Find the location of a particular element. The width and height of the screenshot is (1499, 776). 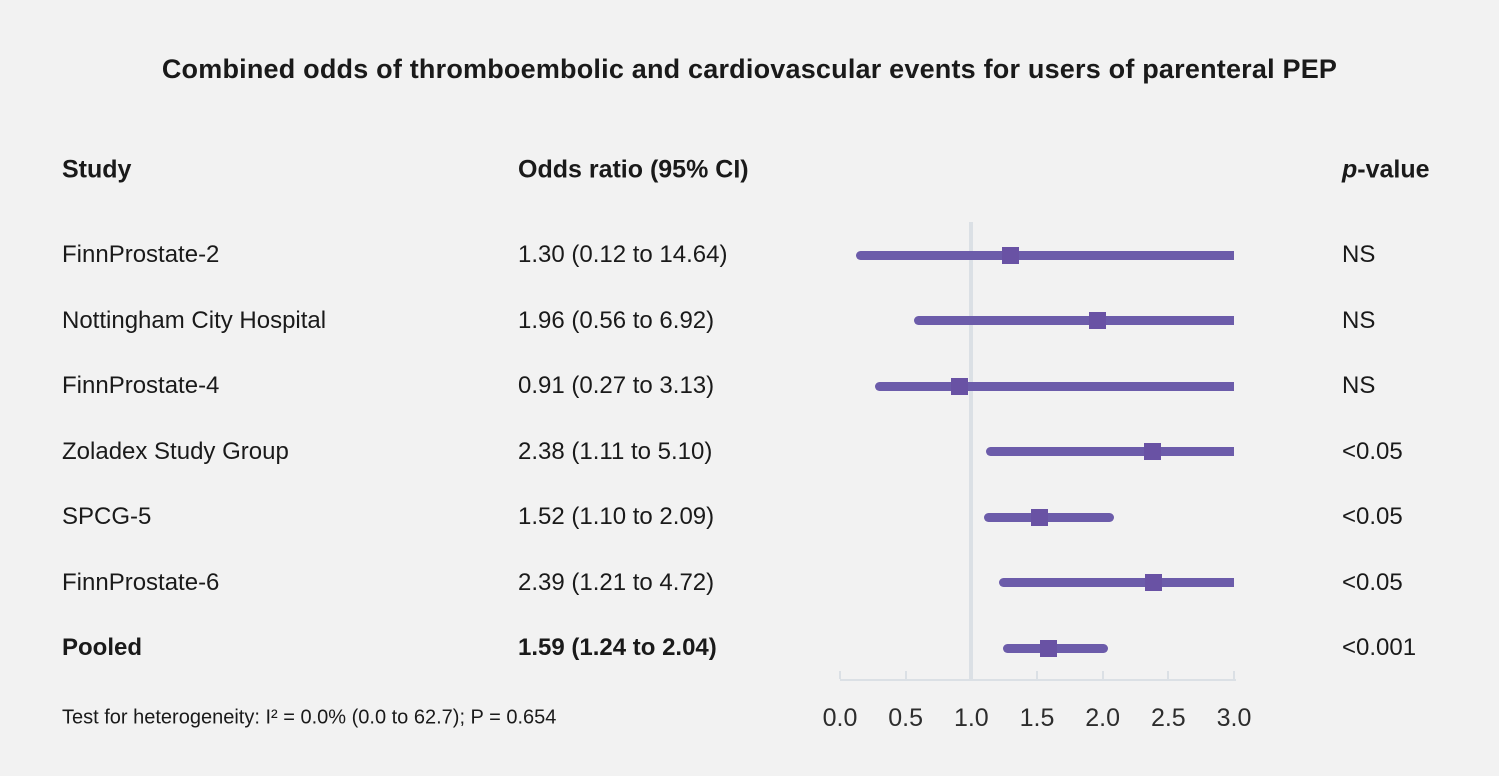

x-axis-tick-label: 2.5 is located at coordinates (1168, 718).